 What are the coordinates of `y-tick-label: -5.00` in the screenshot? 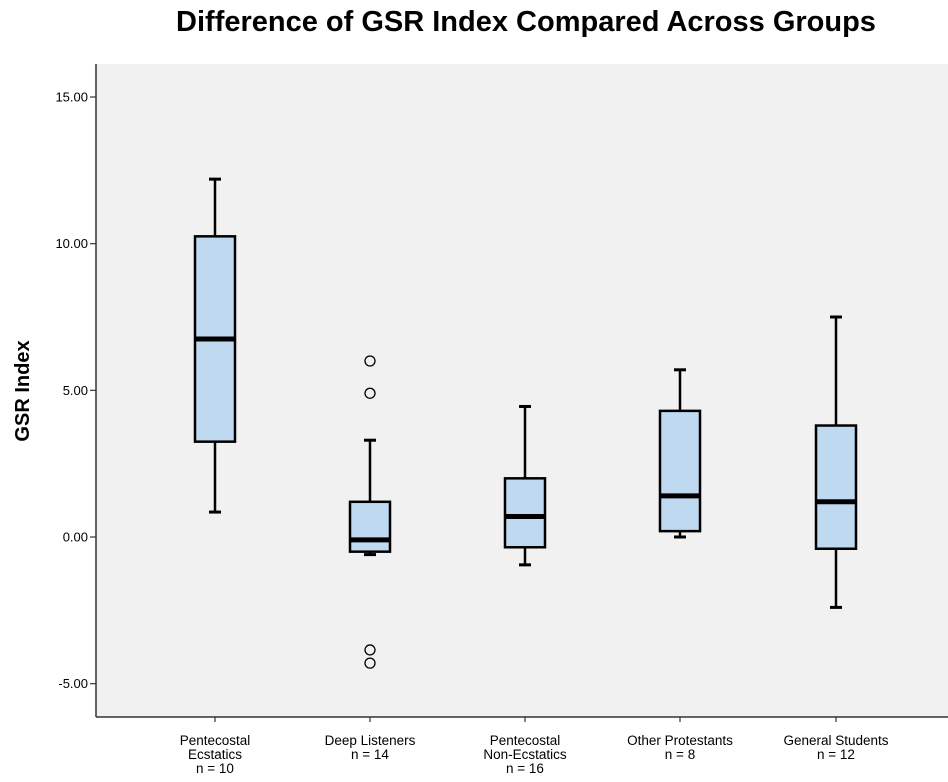 It's located at (73, 683).